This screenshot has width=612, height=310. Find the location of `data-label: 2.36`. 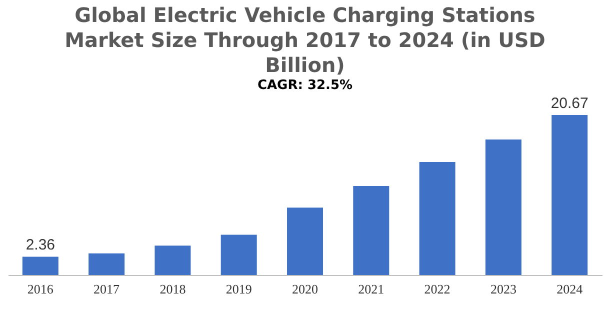

data-label: 2.36 is located at coordinates (41, 245).